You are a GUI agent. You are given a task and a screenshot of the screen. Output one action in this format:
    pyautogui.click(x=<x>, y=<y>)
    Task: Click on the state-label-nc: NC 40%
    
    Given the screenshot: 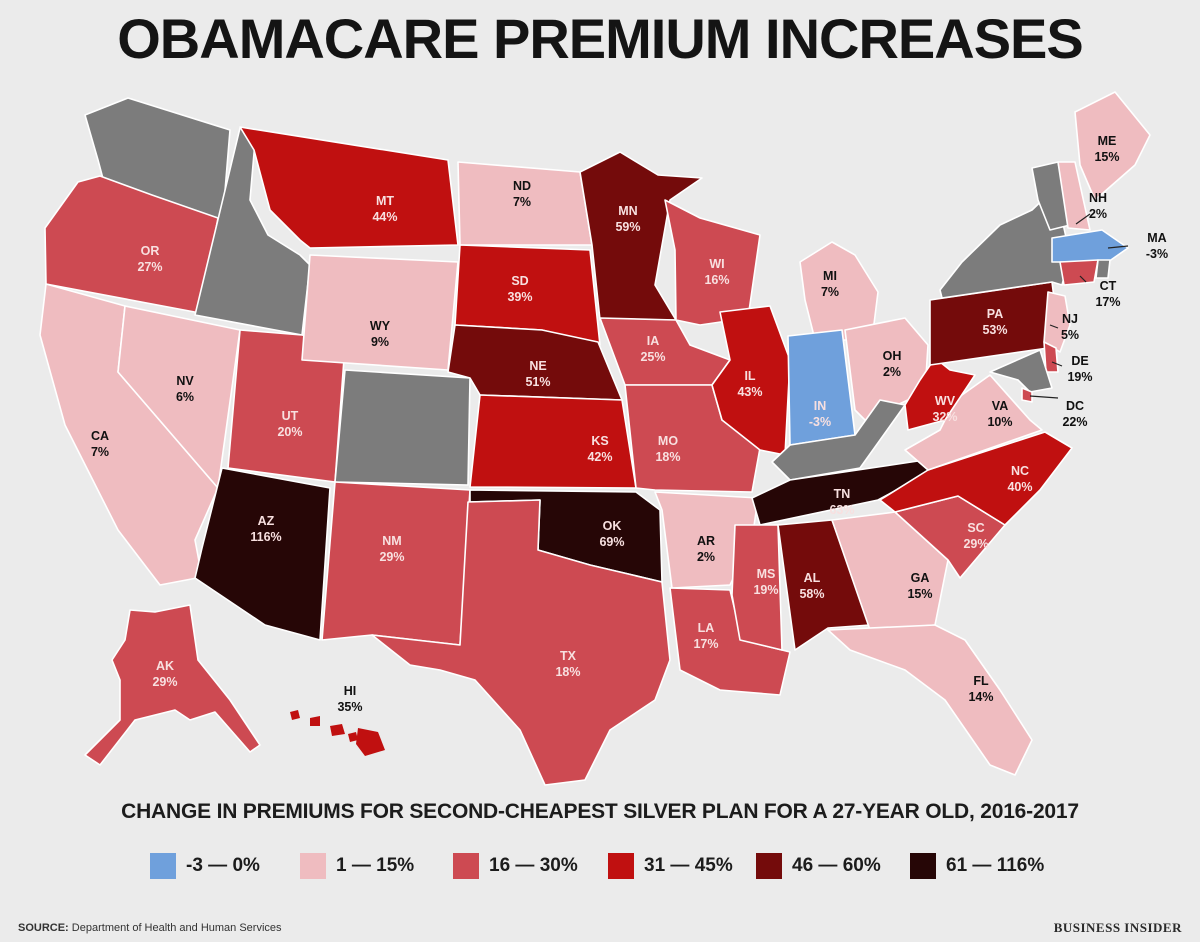 What is the action you would take?
    pyautogui.click(x=1019, y=479)
    